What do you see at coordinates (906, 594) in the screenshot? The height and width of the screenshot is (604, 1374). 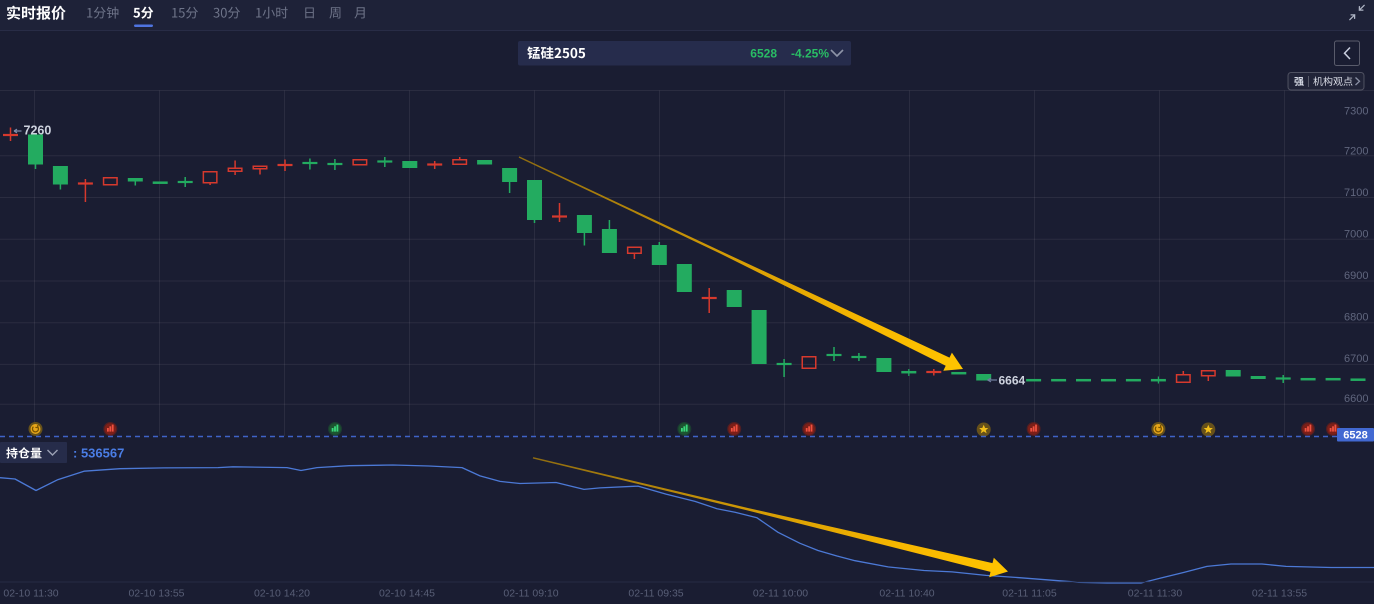 I see `svg-text: 02-11 10:40` at bounding box center [906, 594].